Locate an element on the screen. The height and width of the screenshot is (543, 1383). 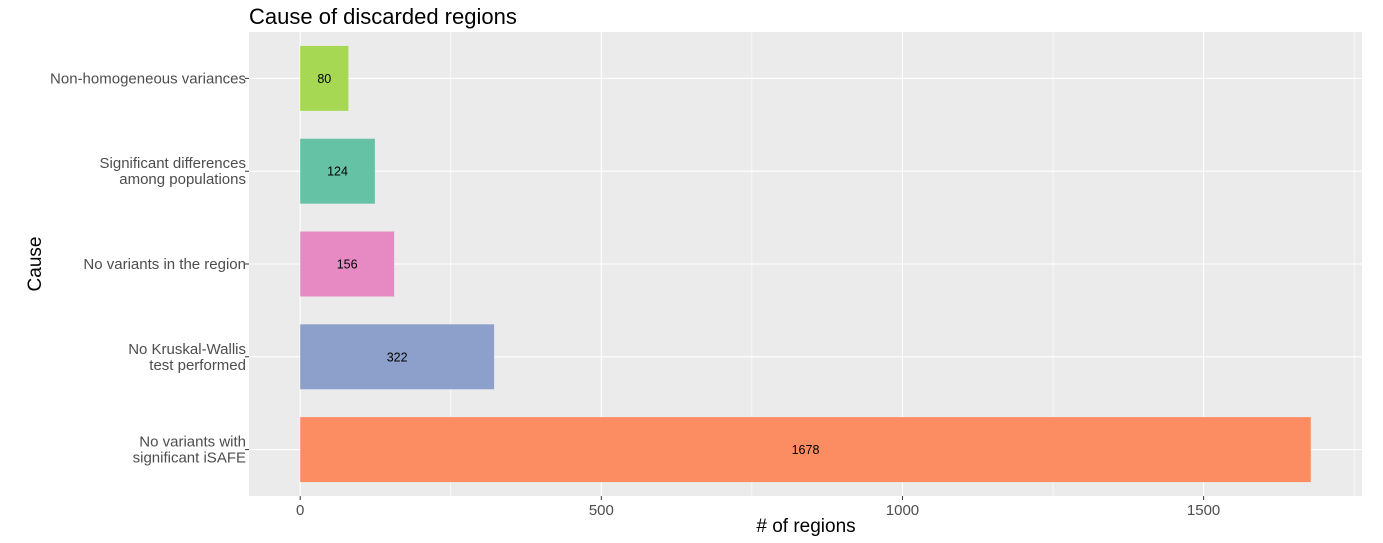
bar-value-label: 156 is located at coordinates (347, 265).